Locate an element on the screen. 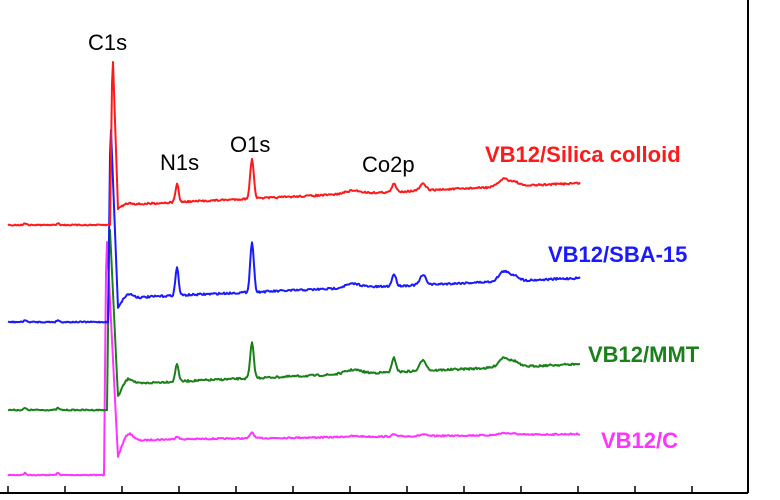 Image resolution: width=780 pixels, height=500 pixels. series-label-c: VB12/C is located at coordinates (639, 440).